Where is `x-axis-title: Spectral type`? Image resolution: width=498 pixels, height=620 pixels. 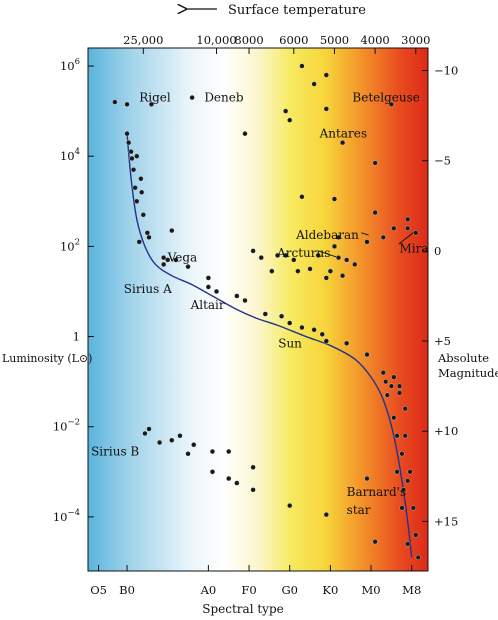 x-axis-title: Spectral type is located at coordinates (242, 609).